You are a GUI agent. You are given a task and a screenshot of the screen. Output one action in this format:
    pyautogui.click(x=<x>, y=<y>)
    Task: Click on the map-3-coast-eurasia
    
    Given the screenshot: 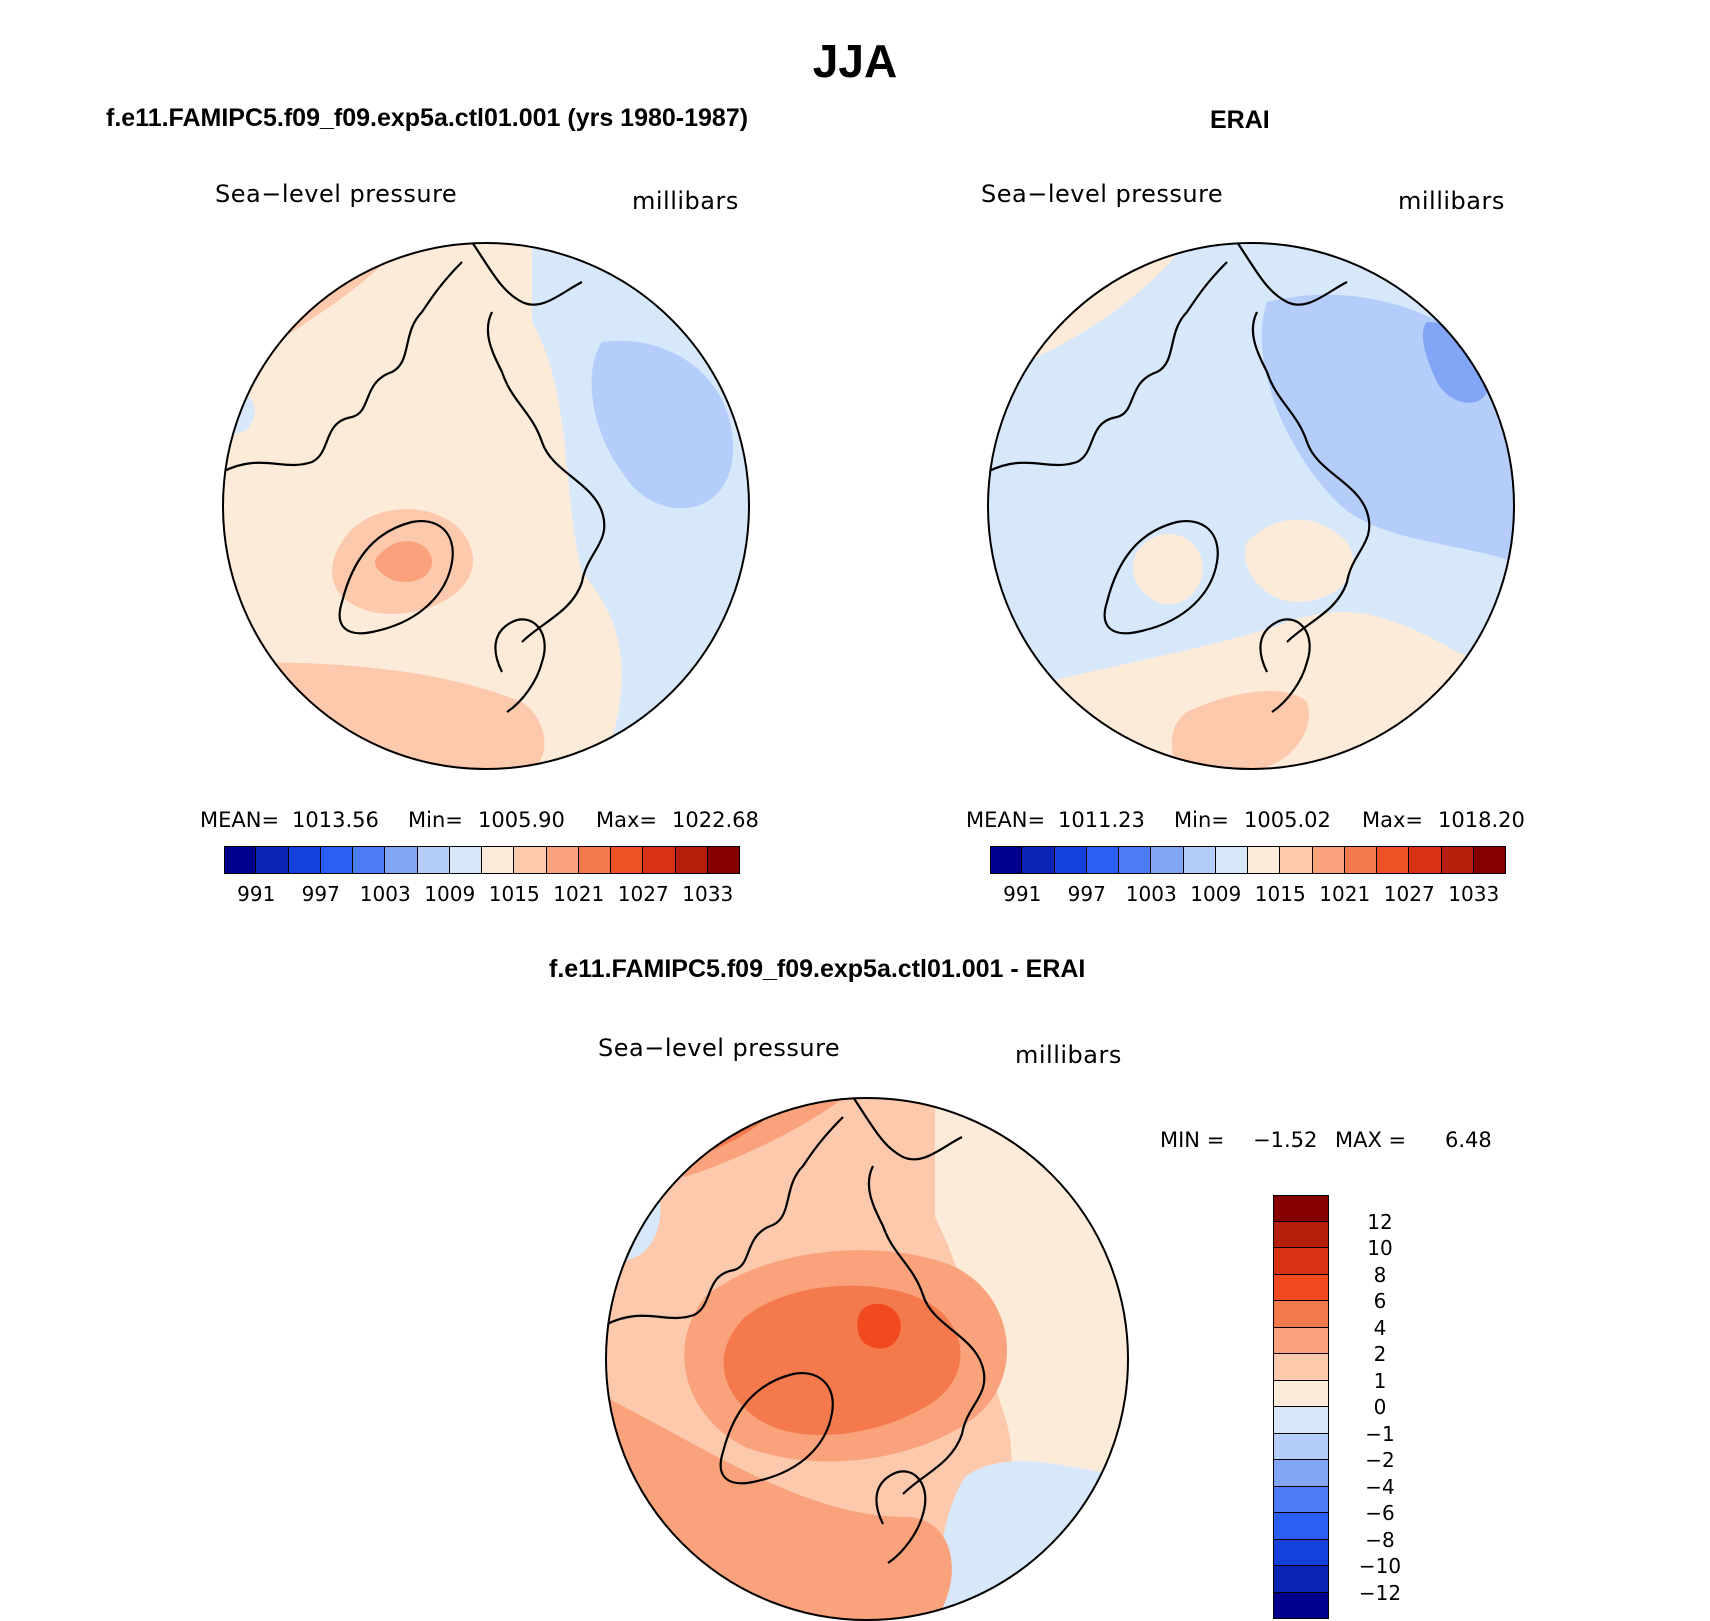 What is the action you would take?
    pyautogui.click(x=926, y=1330)
    